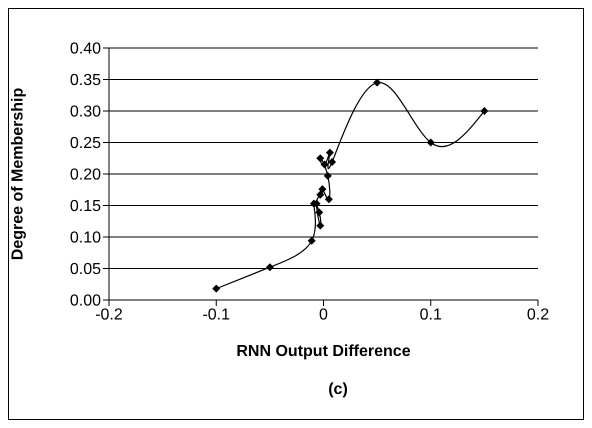 This screenshot has height=428, width=592. Describe the element at coordinates (86, 81) in the screenshot. I see `y-tick-label: 0.35` at that location.